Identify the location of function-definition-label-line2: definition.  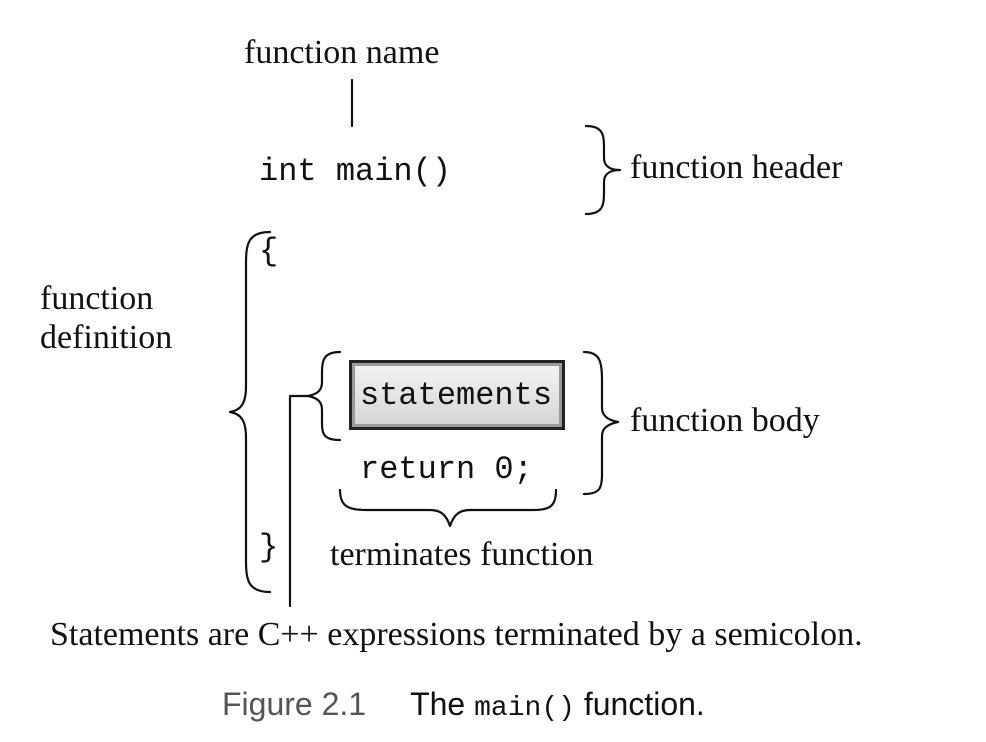
(106, 337).